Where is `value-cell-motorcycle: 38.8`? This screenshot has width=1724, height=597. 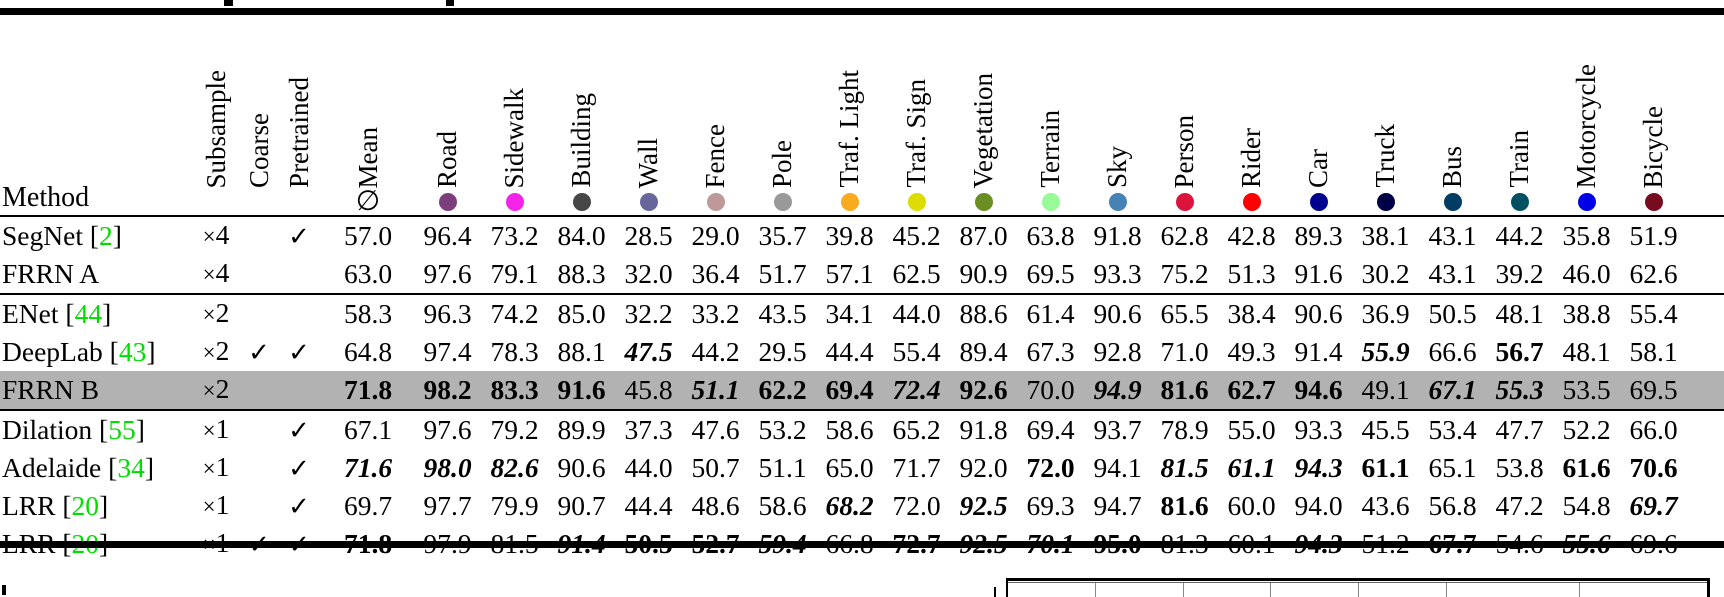 value-cell-motorcycle: 38.8 is located at coordinates (1586, 313).